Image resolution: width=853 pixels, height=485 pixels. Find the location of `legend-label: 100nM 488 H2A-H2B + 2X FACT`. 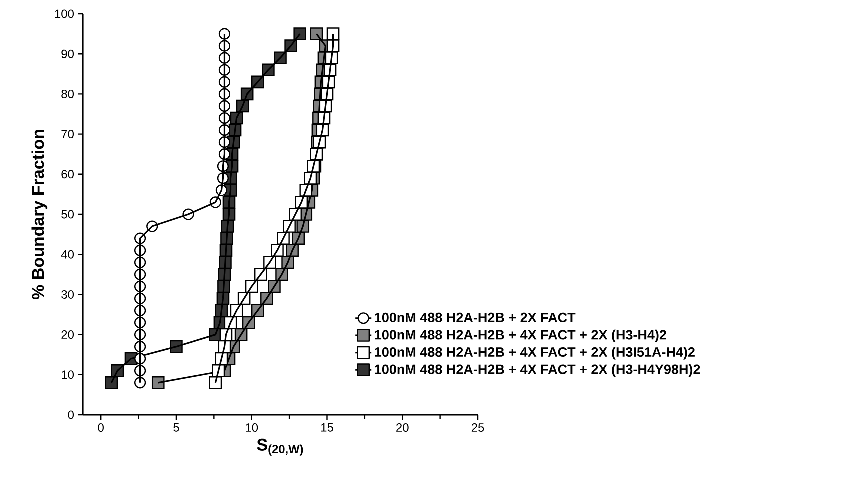

legend-label: 100nM 488 H2A-H2B + 2X FACT is located at coordinates (475, 317).